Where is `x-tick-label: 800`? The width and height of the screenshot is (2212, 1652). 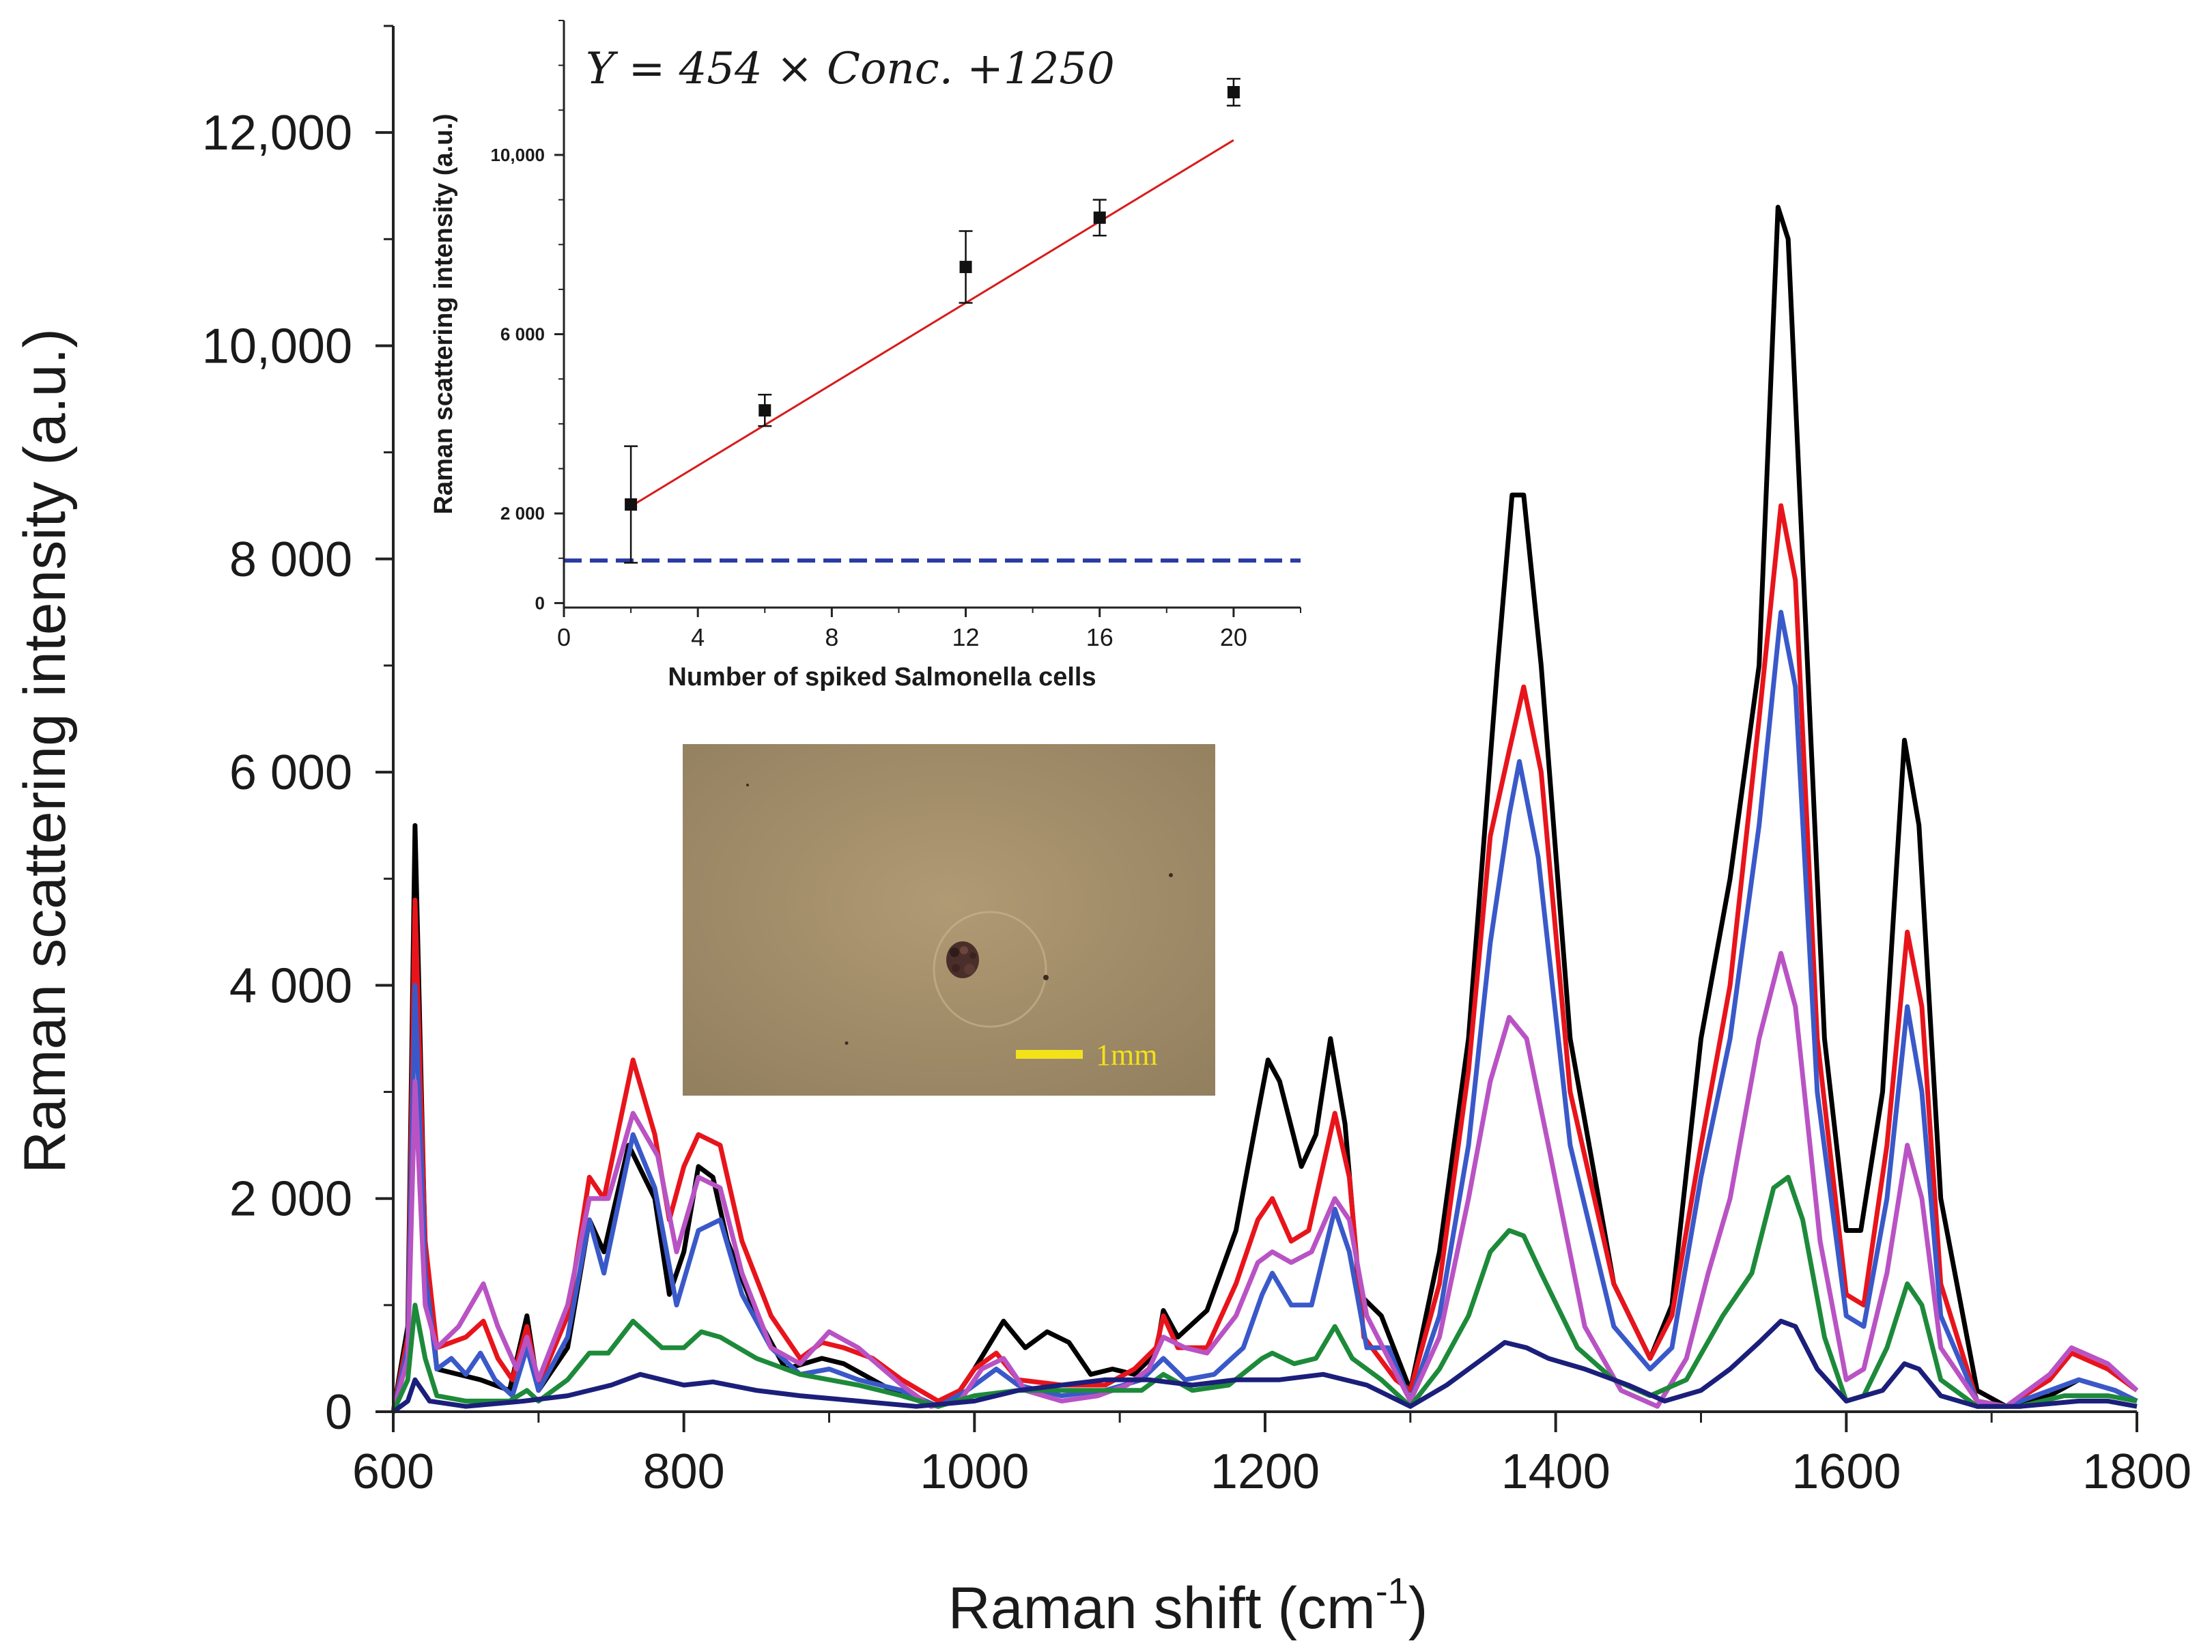 x-tick-label: 800 is located at coordinates (684, 1471).